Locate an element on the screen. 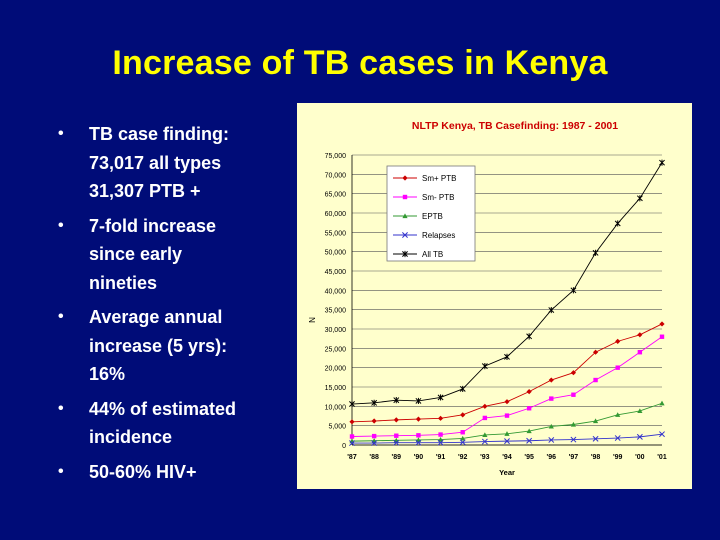 Image resolution: width=720 pixels, height=540 pixels. x-axis-label: Year is located at coordinates (507, 472).